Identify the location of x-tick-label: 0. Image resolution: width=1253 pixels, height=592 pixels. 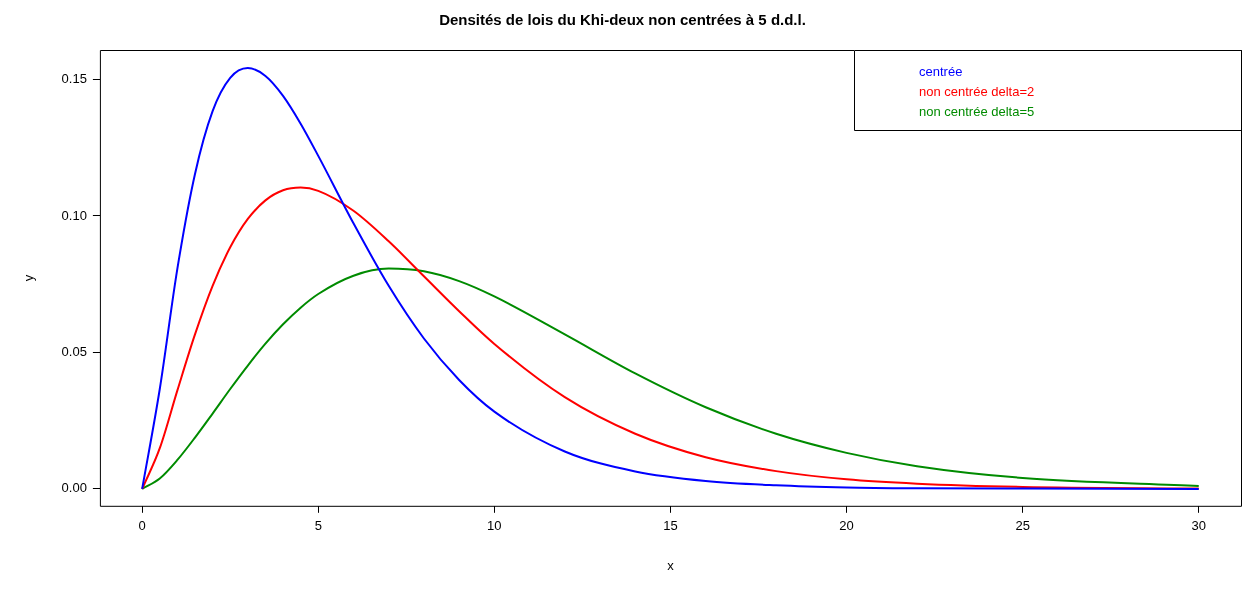
(142, 526).